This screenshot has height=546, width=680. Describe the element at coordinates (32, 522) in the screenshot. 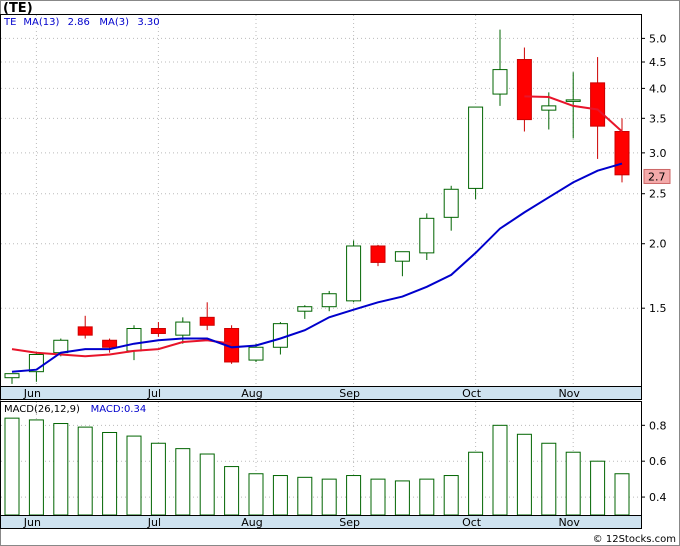

I see `macd-x-label: Jun` at that location.